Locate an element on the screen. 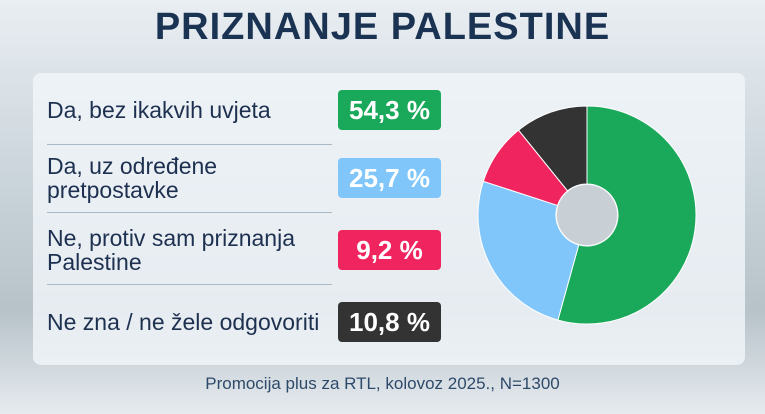 This screenshot has width=765, height=414. legend-row: Ne zna / ne žele odgovoriti 10,8 % is located at coordinates (244, 322).